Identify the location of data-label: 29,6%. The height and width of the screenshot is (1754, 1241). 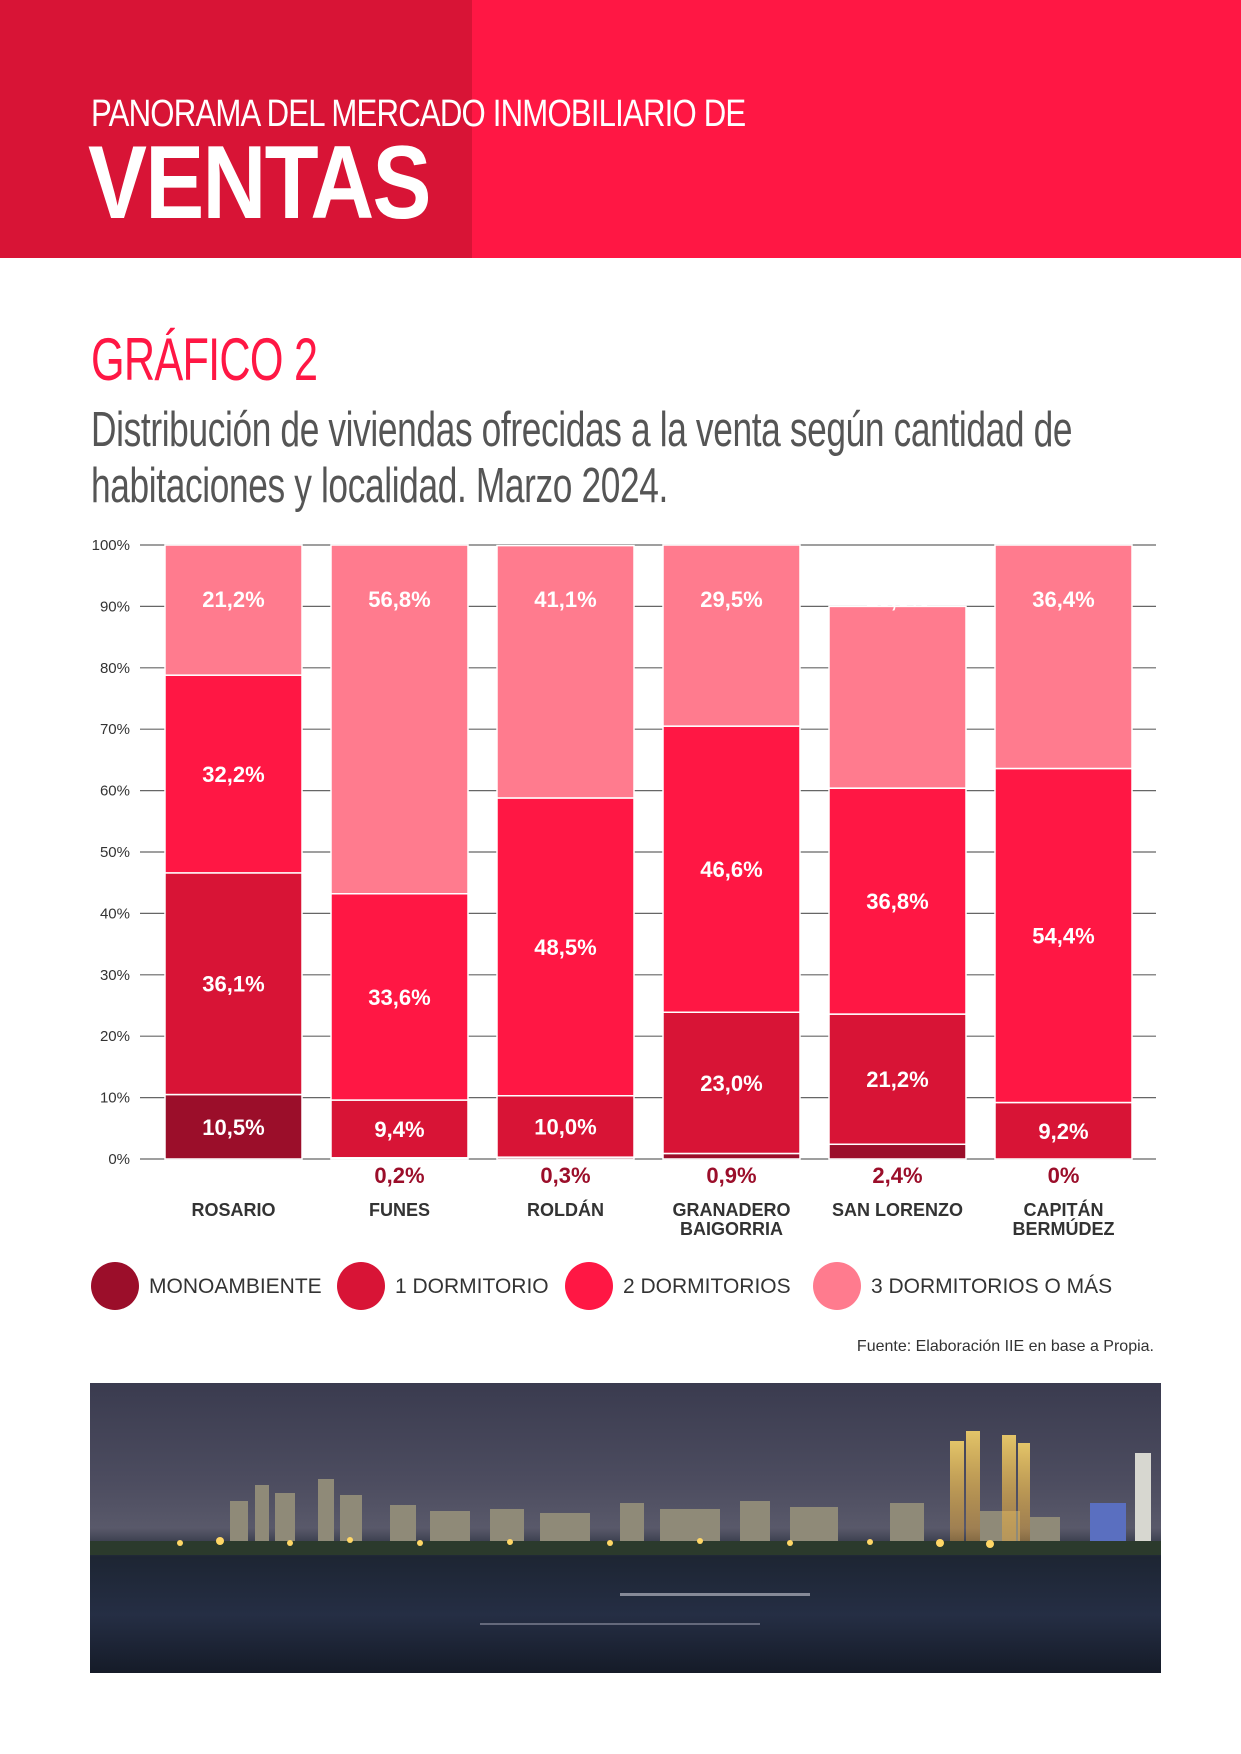
(897, 599).